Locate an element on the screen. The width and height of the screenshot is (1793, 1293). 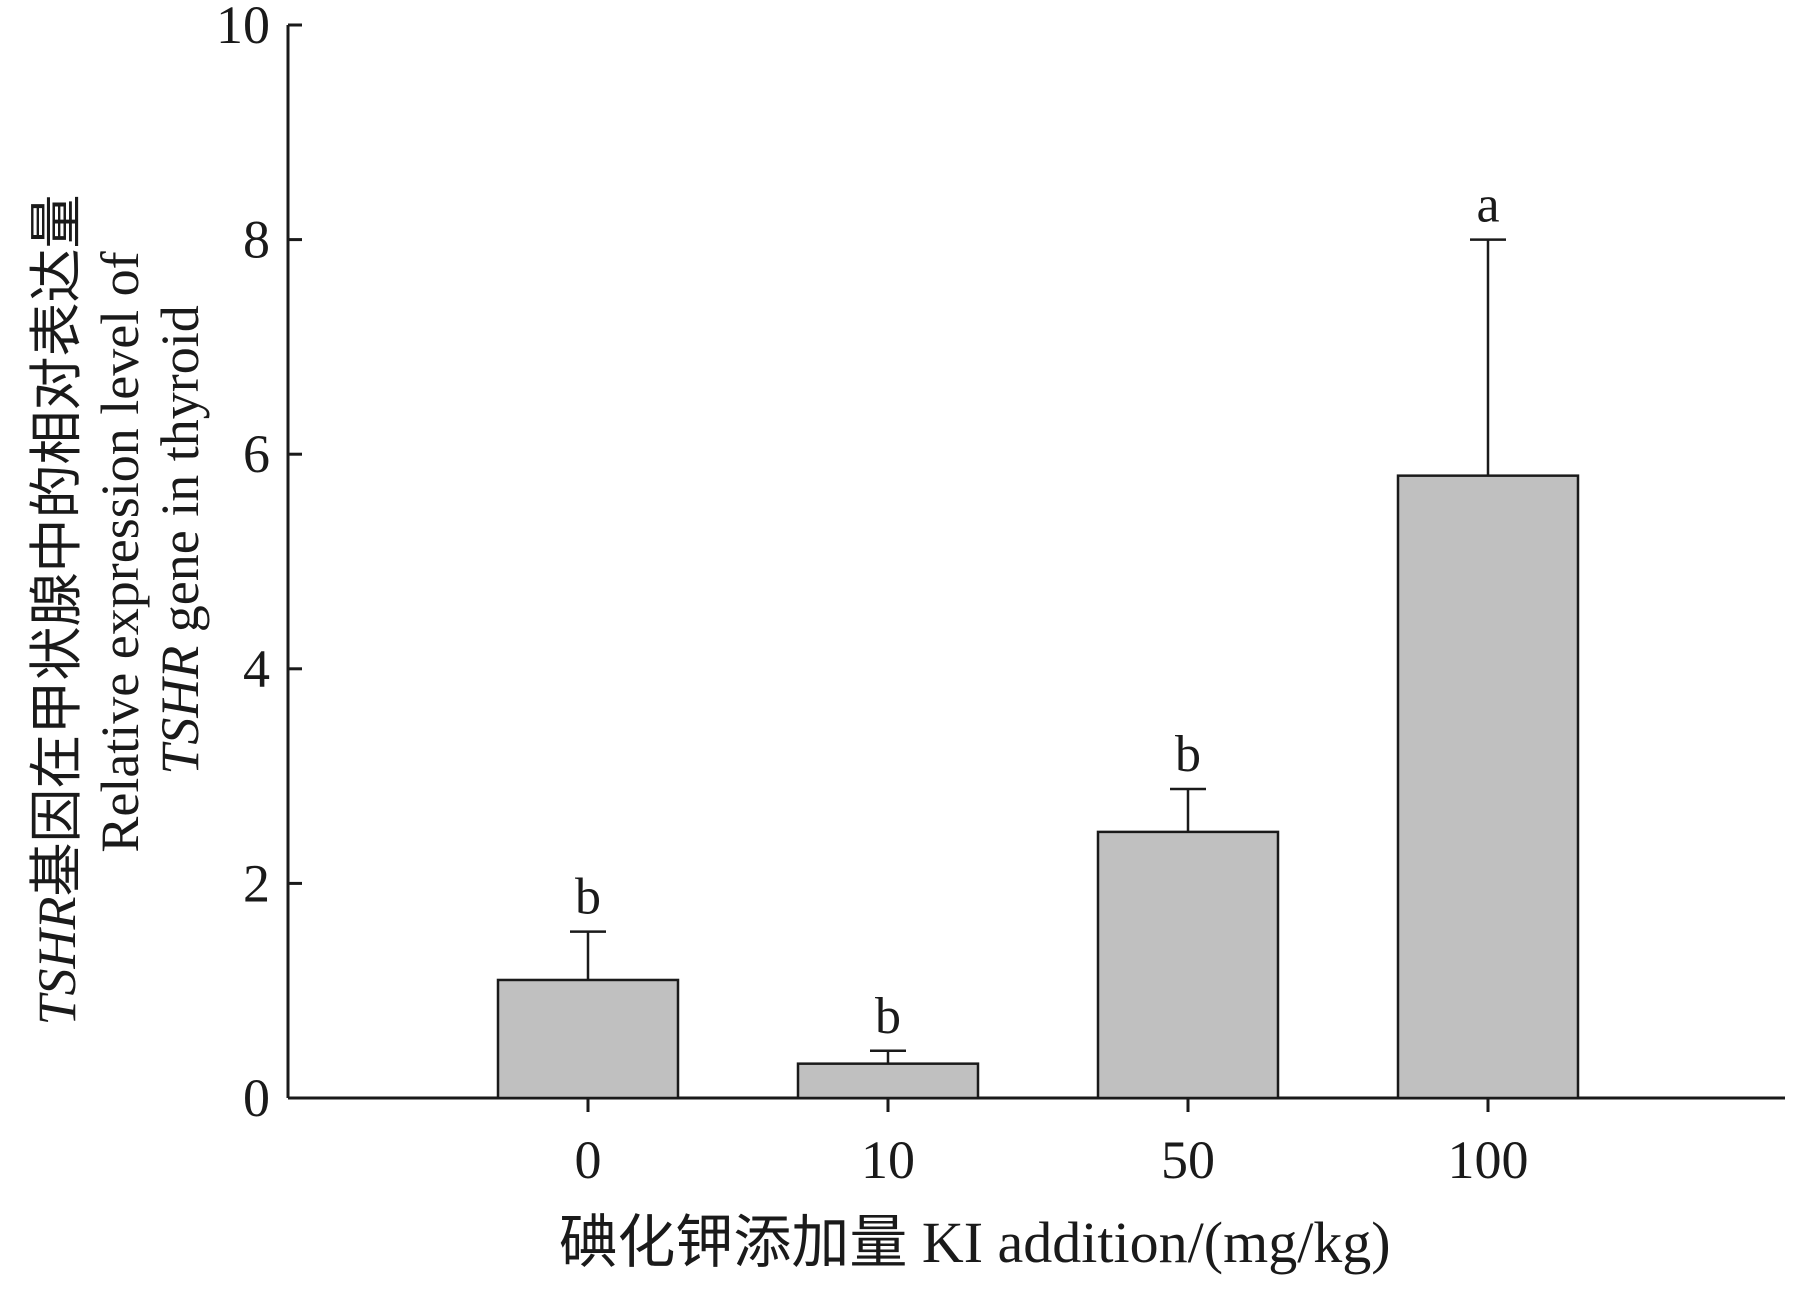
y-axis-title-gene-2: TSHR is located at coordinates (180, 710).